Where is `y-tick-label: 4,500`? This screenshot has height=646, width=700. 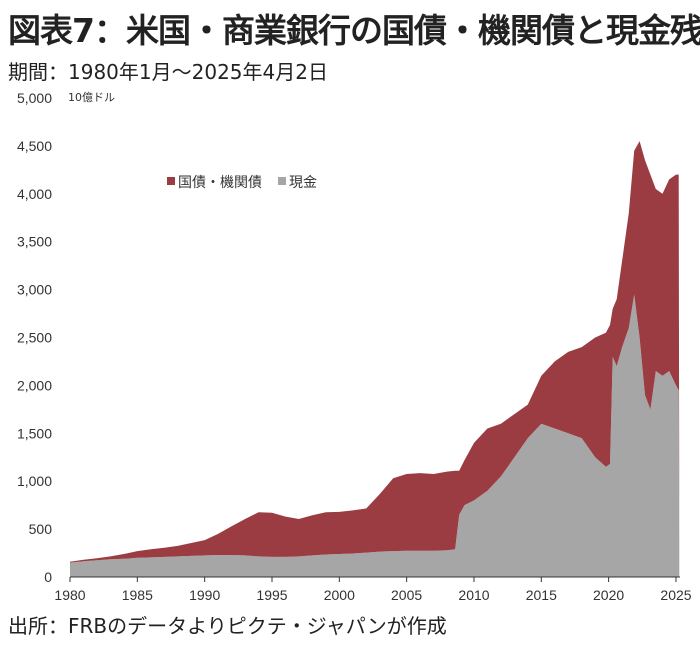 y-tick-label: 4,500 is located at coordinates (34, 146).